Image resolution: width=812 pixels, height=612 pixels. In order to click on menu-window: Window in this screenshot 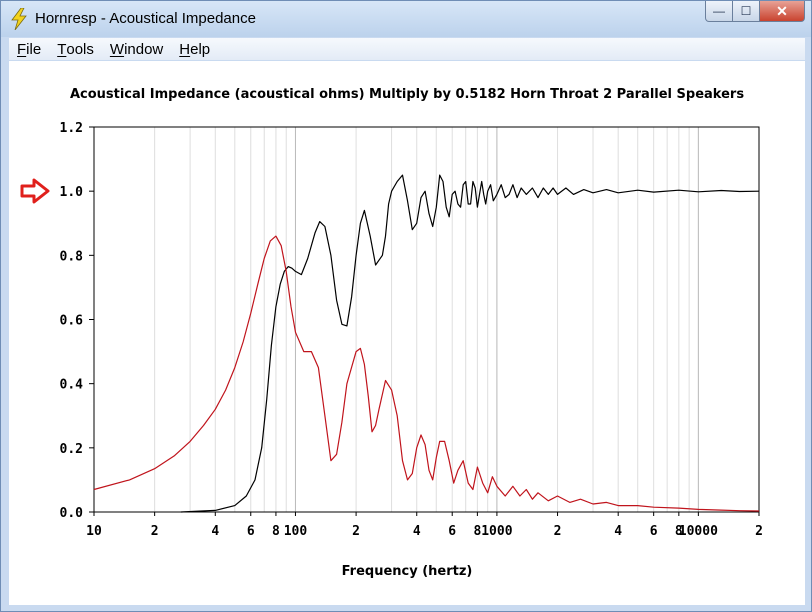, I will do `click(136, 49)`.